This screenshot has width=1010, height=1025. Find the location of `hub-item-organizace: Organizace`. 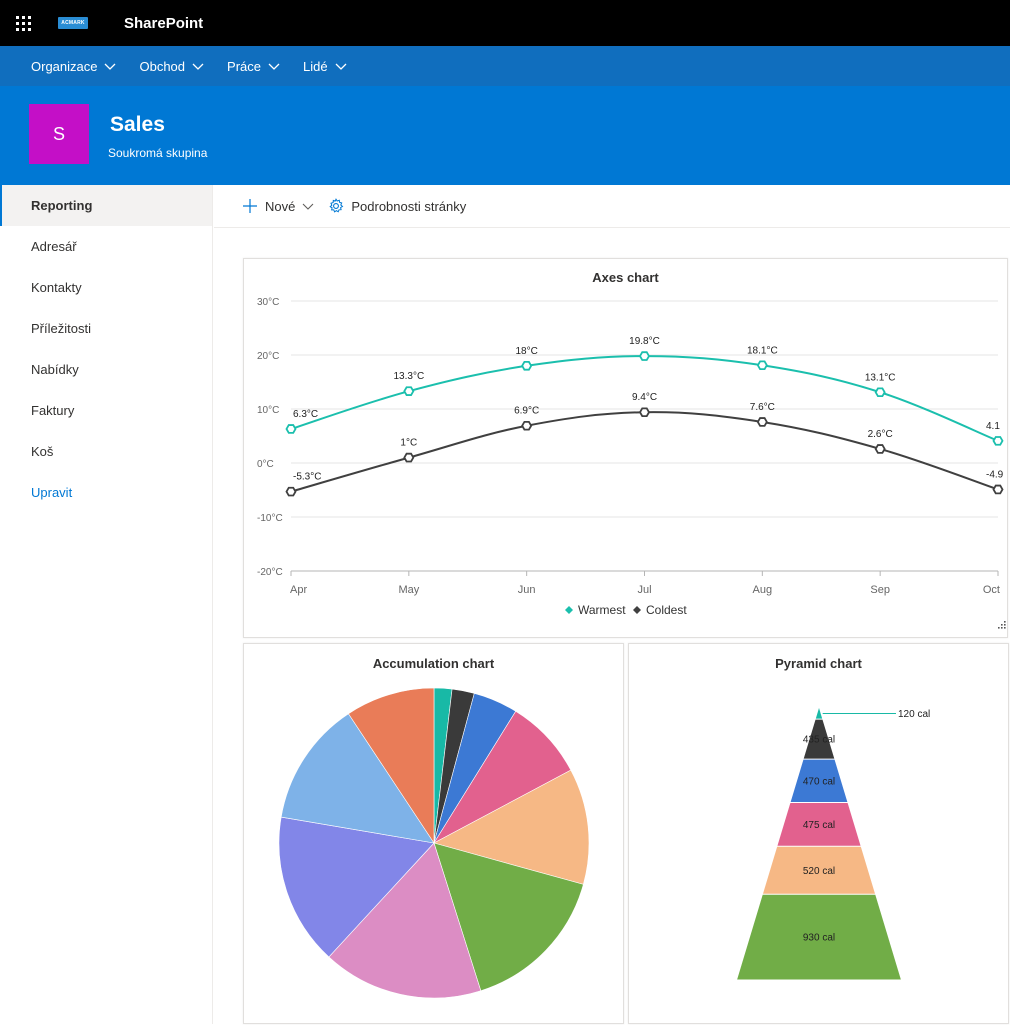

hub-item-organizace: Organizace is located at coordinates (74, 66).